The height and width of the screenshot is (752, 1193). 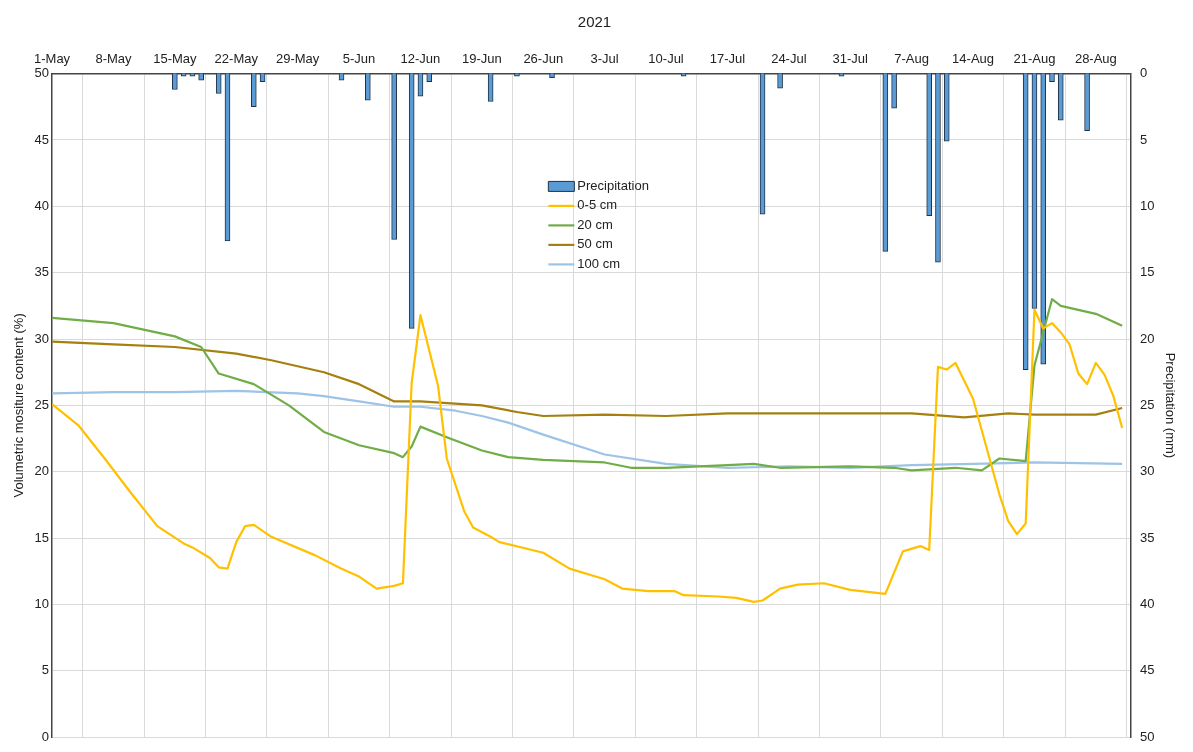 I want to click on y2-tick-label: 5, so click(x=1143, y=139).